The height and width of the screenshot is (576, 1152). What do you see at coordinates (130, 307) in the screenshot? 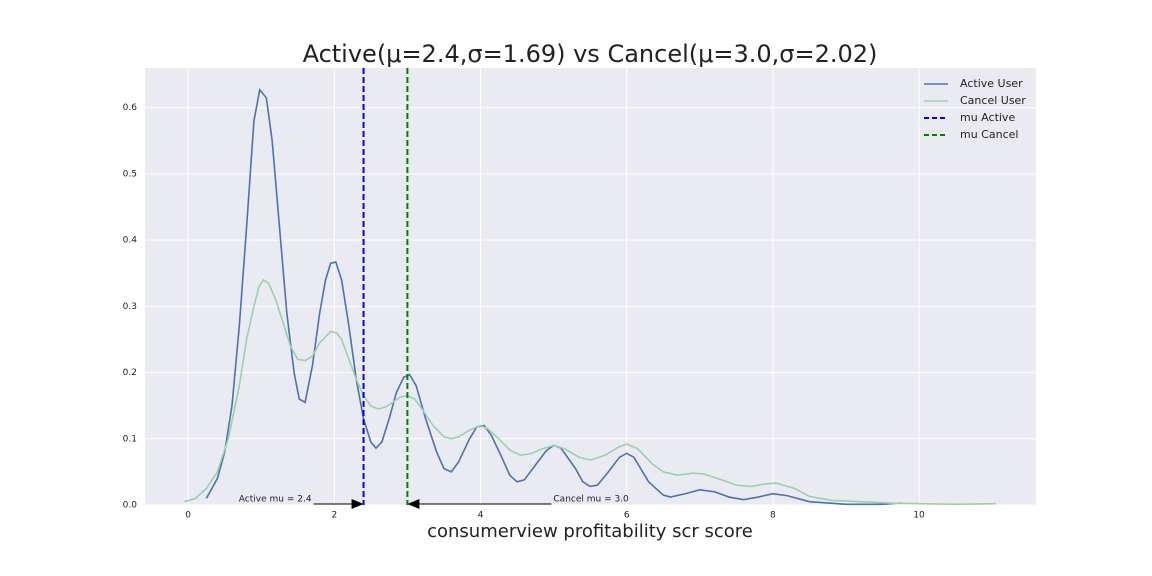
I see `y-tick-label: 0.3` at bounding box center [130, 307].